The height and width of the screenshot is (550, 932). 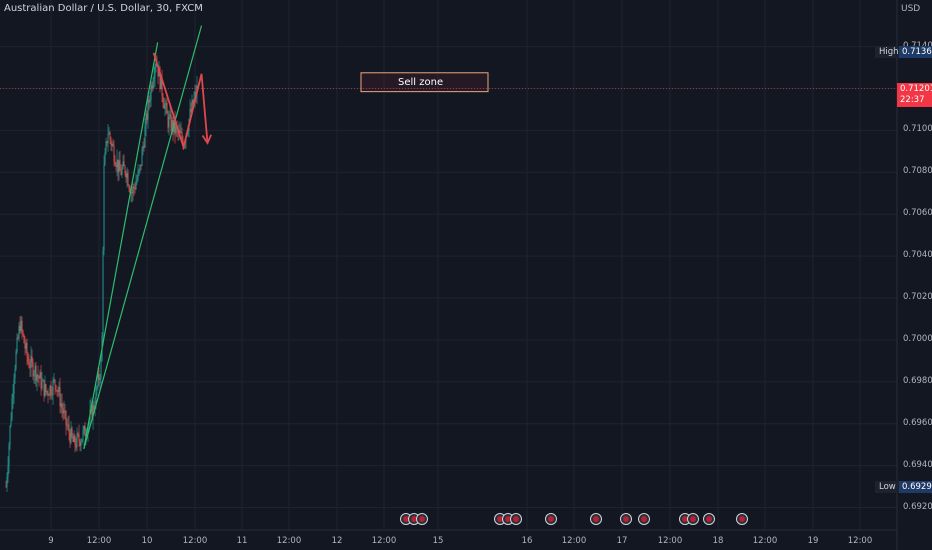 I want to click on time-tick-label: 10, so click(x=147, y=541).